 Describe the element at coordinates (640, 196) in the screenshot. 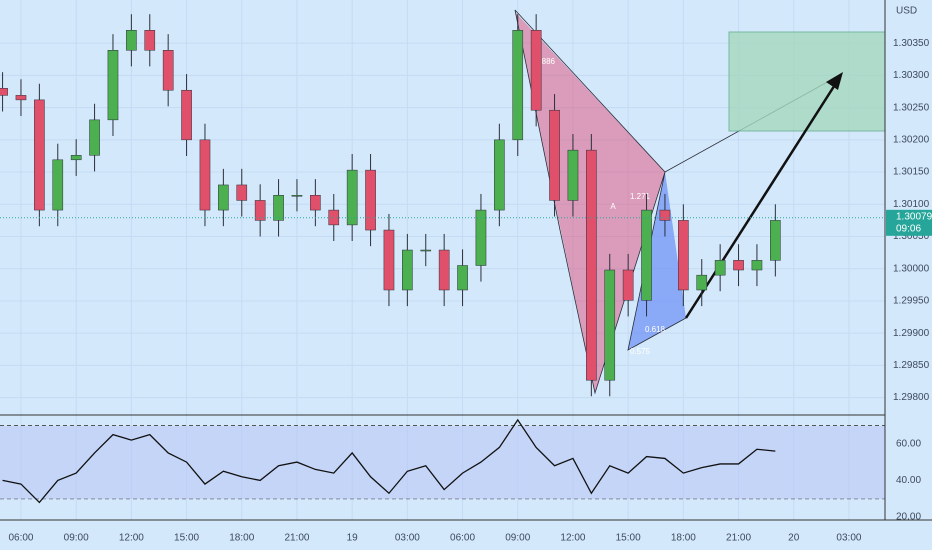

I see `pattern-label: 1.271` at that location.